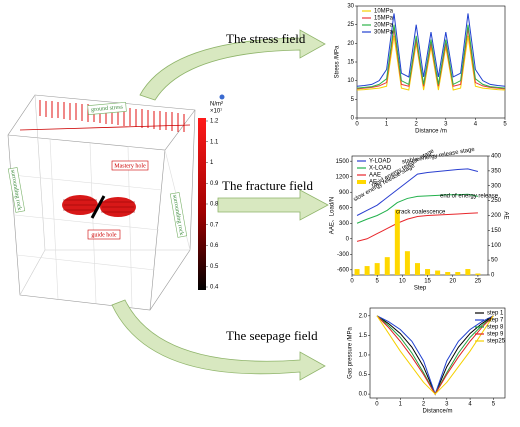 This screenshot has width=520, height=427. I want to click on arrows, so click(112, 116).